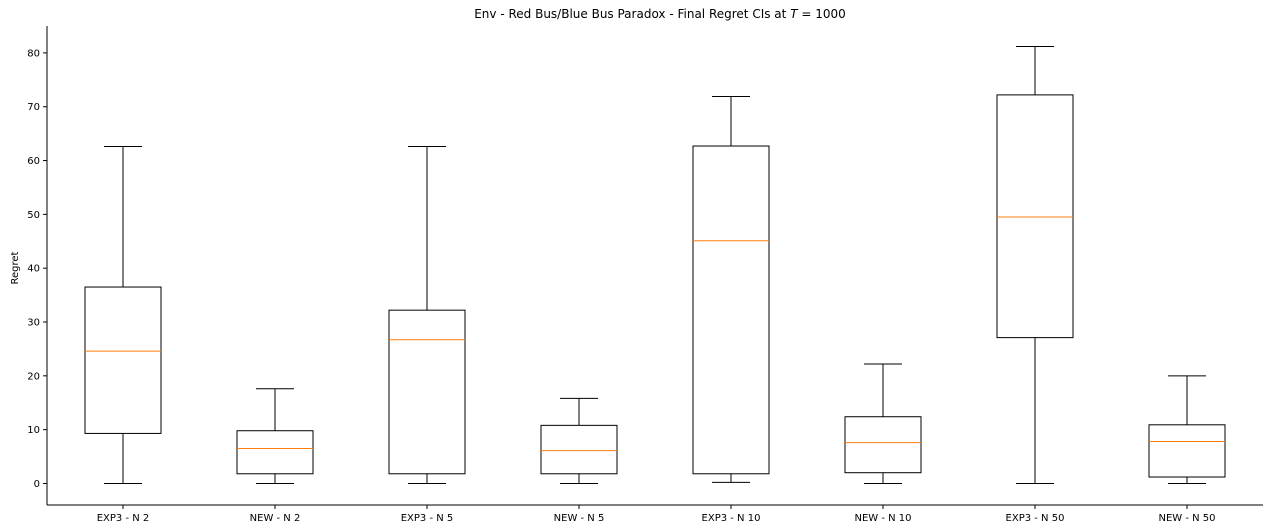  What do you see at coordinates (1186, 518) in the screenshot?
I see `x-tick-label: NEW - N 50` at bounding box center [1186, 518].